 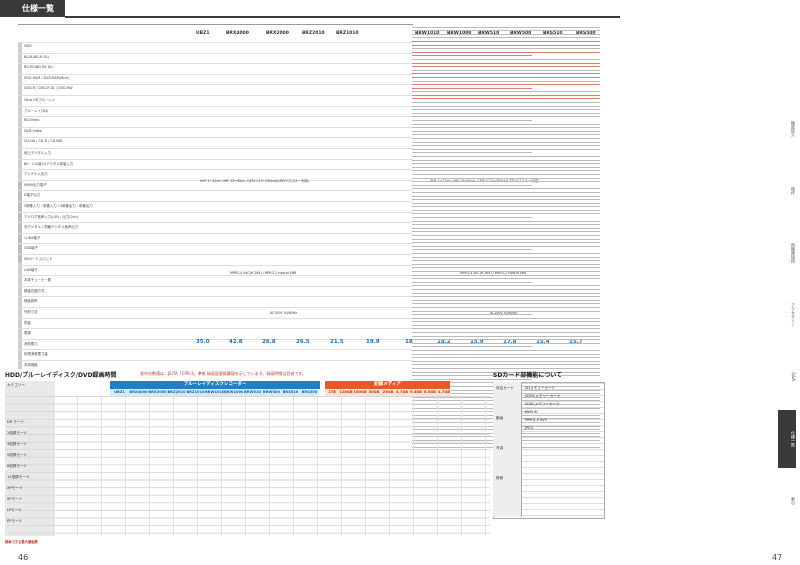 I want to click on category-bar-io, so click(x=20, y=222).